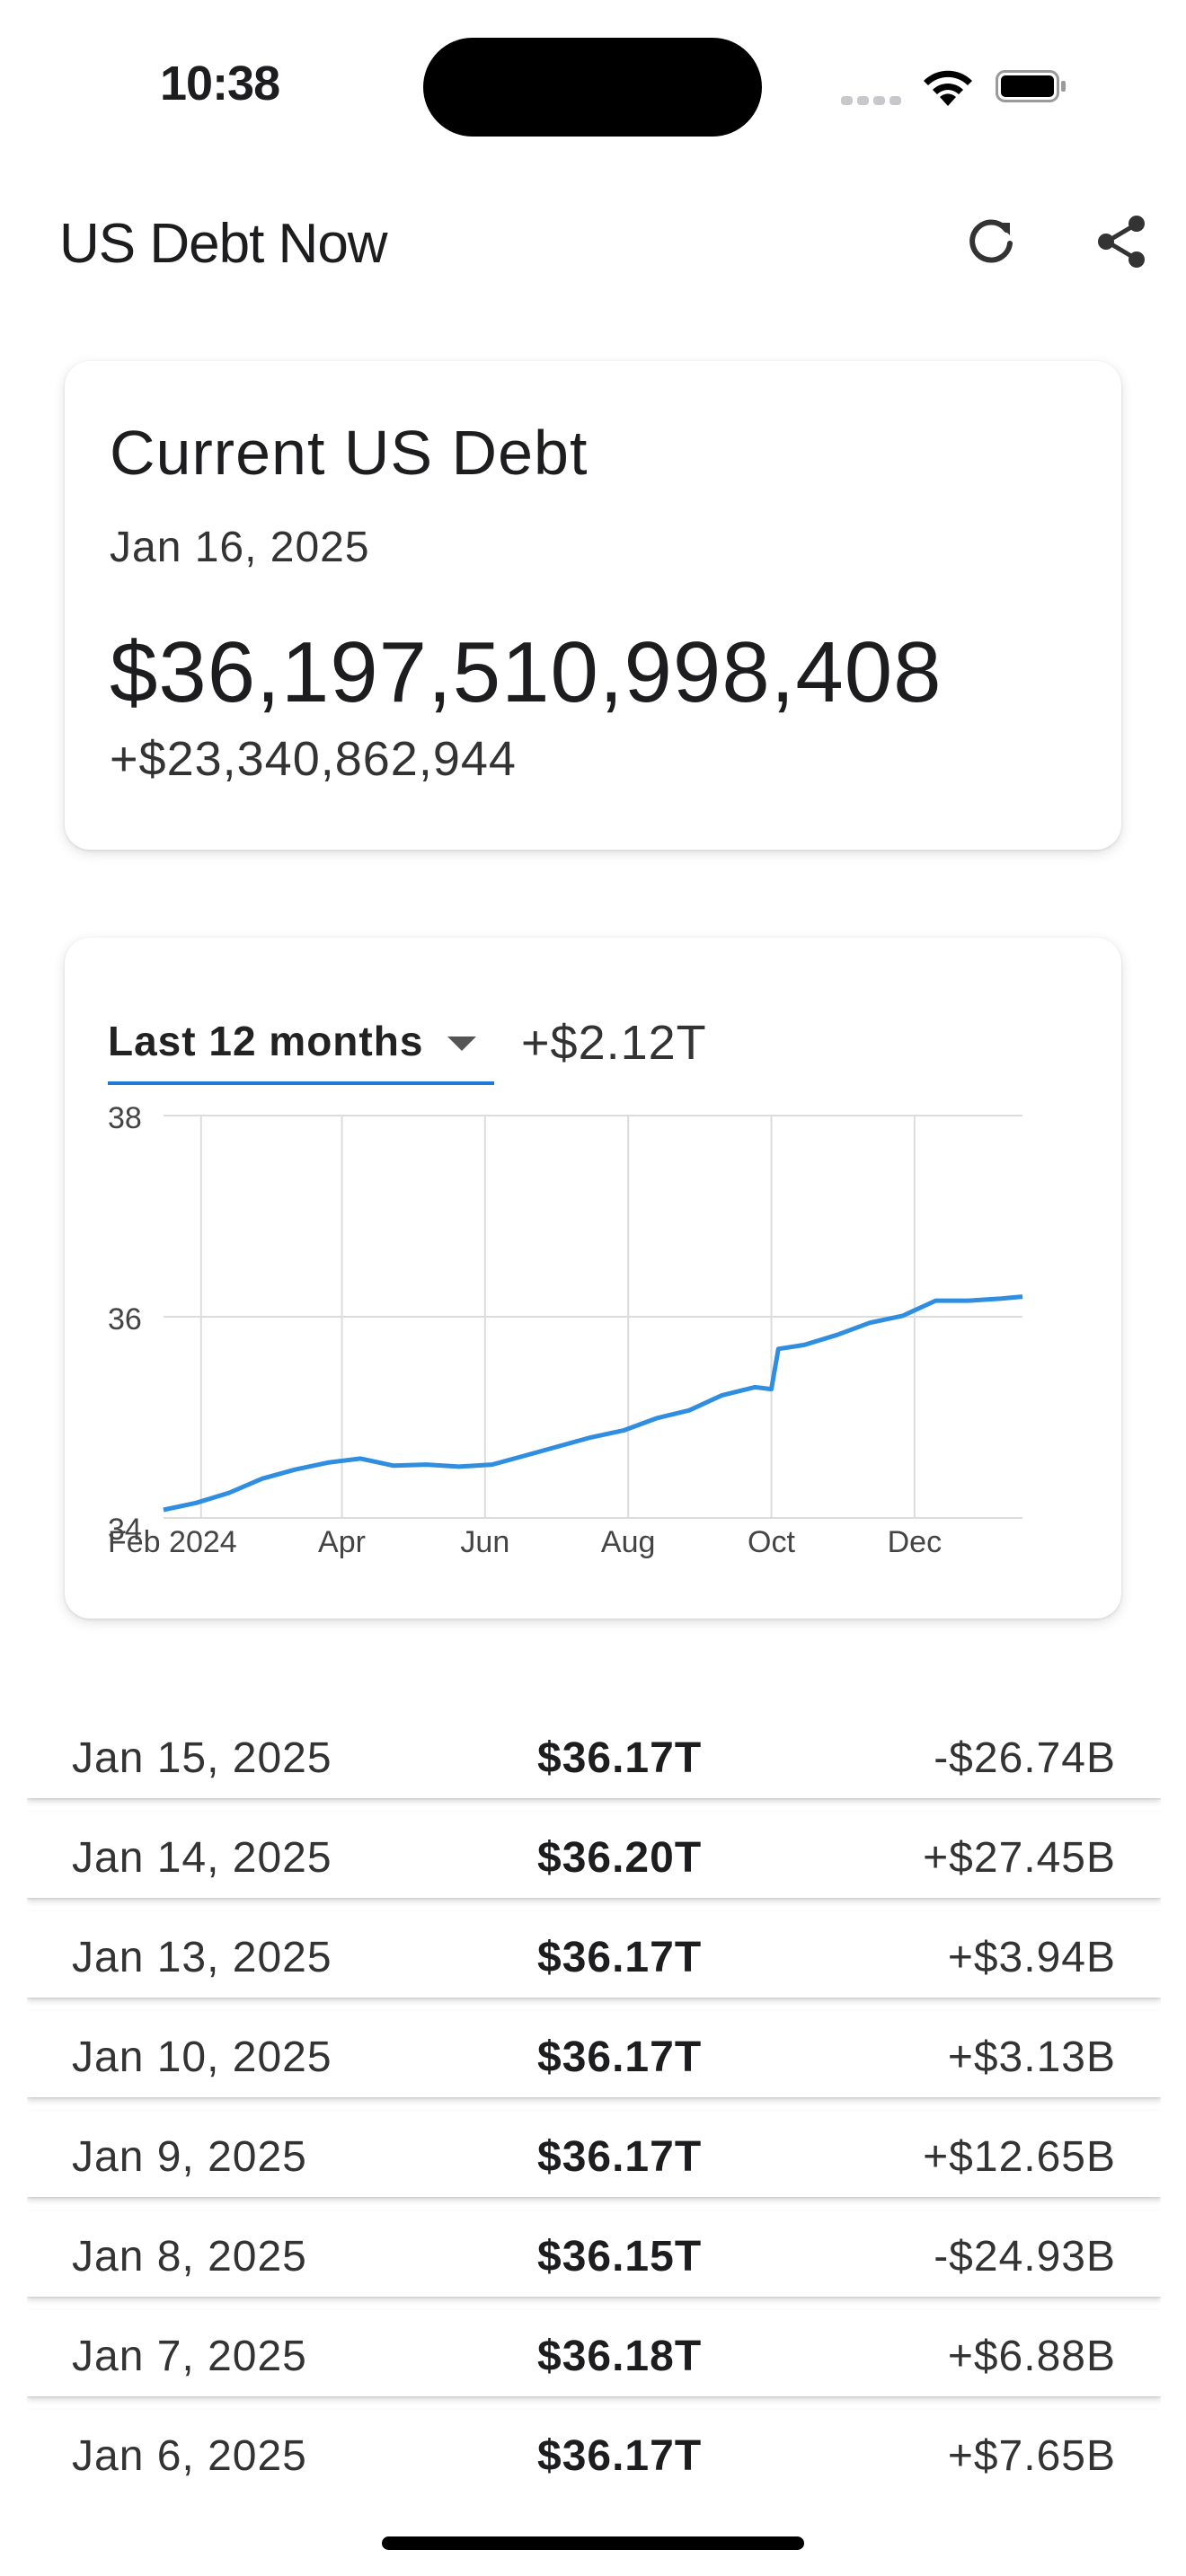  What do you see at coordinates (614, 1043) in the screenshot?
I see `range-change: +$2.12T` at bounding box center [614, 1043].